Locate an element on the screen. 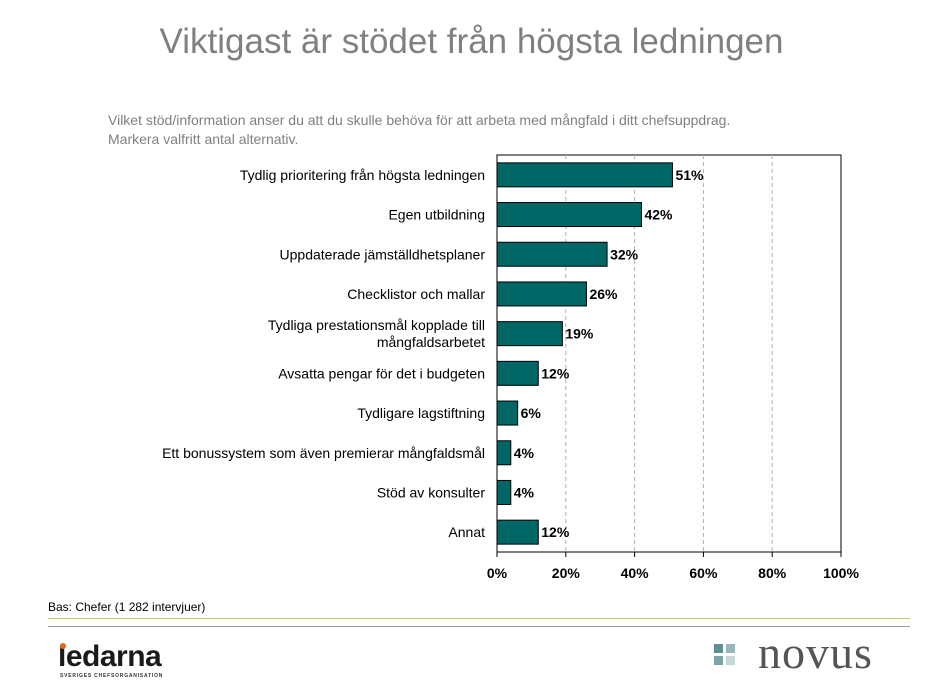  category-label: Avsatta pengar för det i budgeten is located at coordinates (381, 373).